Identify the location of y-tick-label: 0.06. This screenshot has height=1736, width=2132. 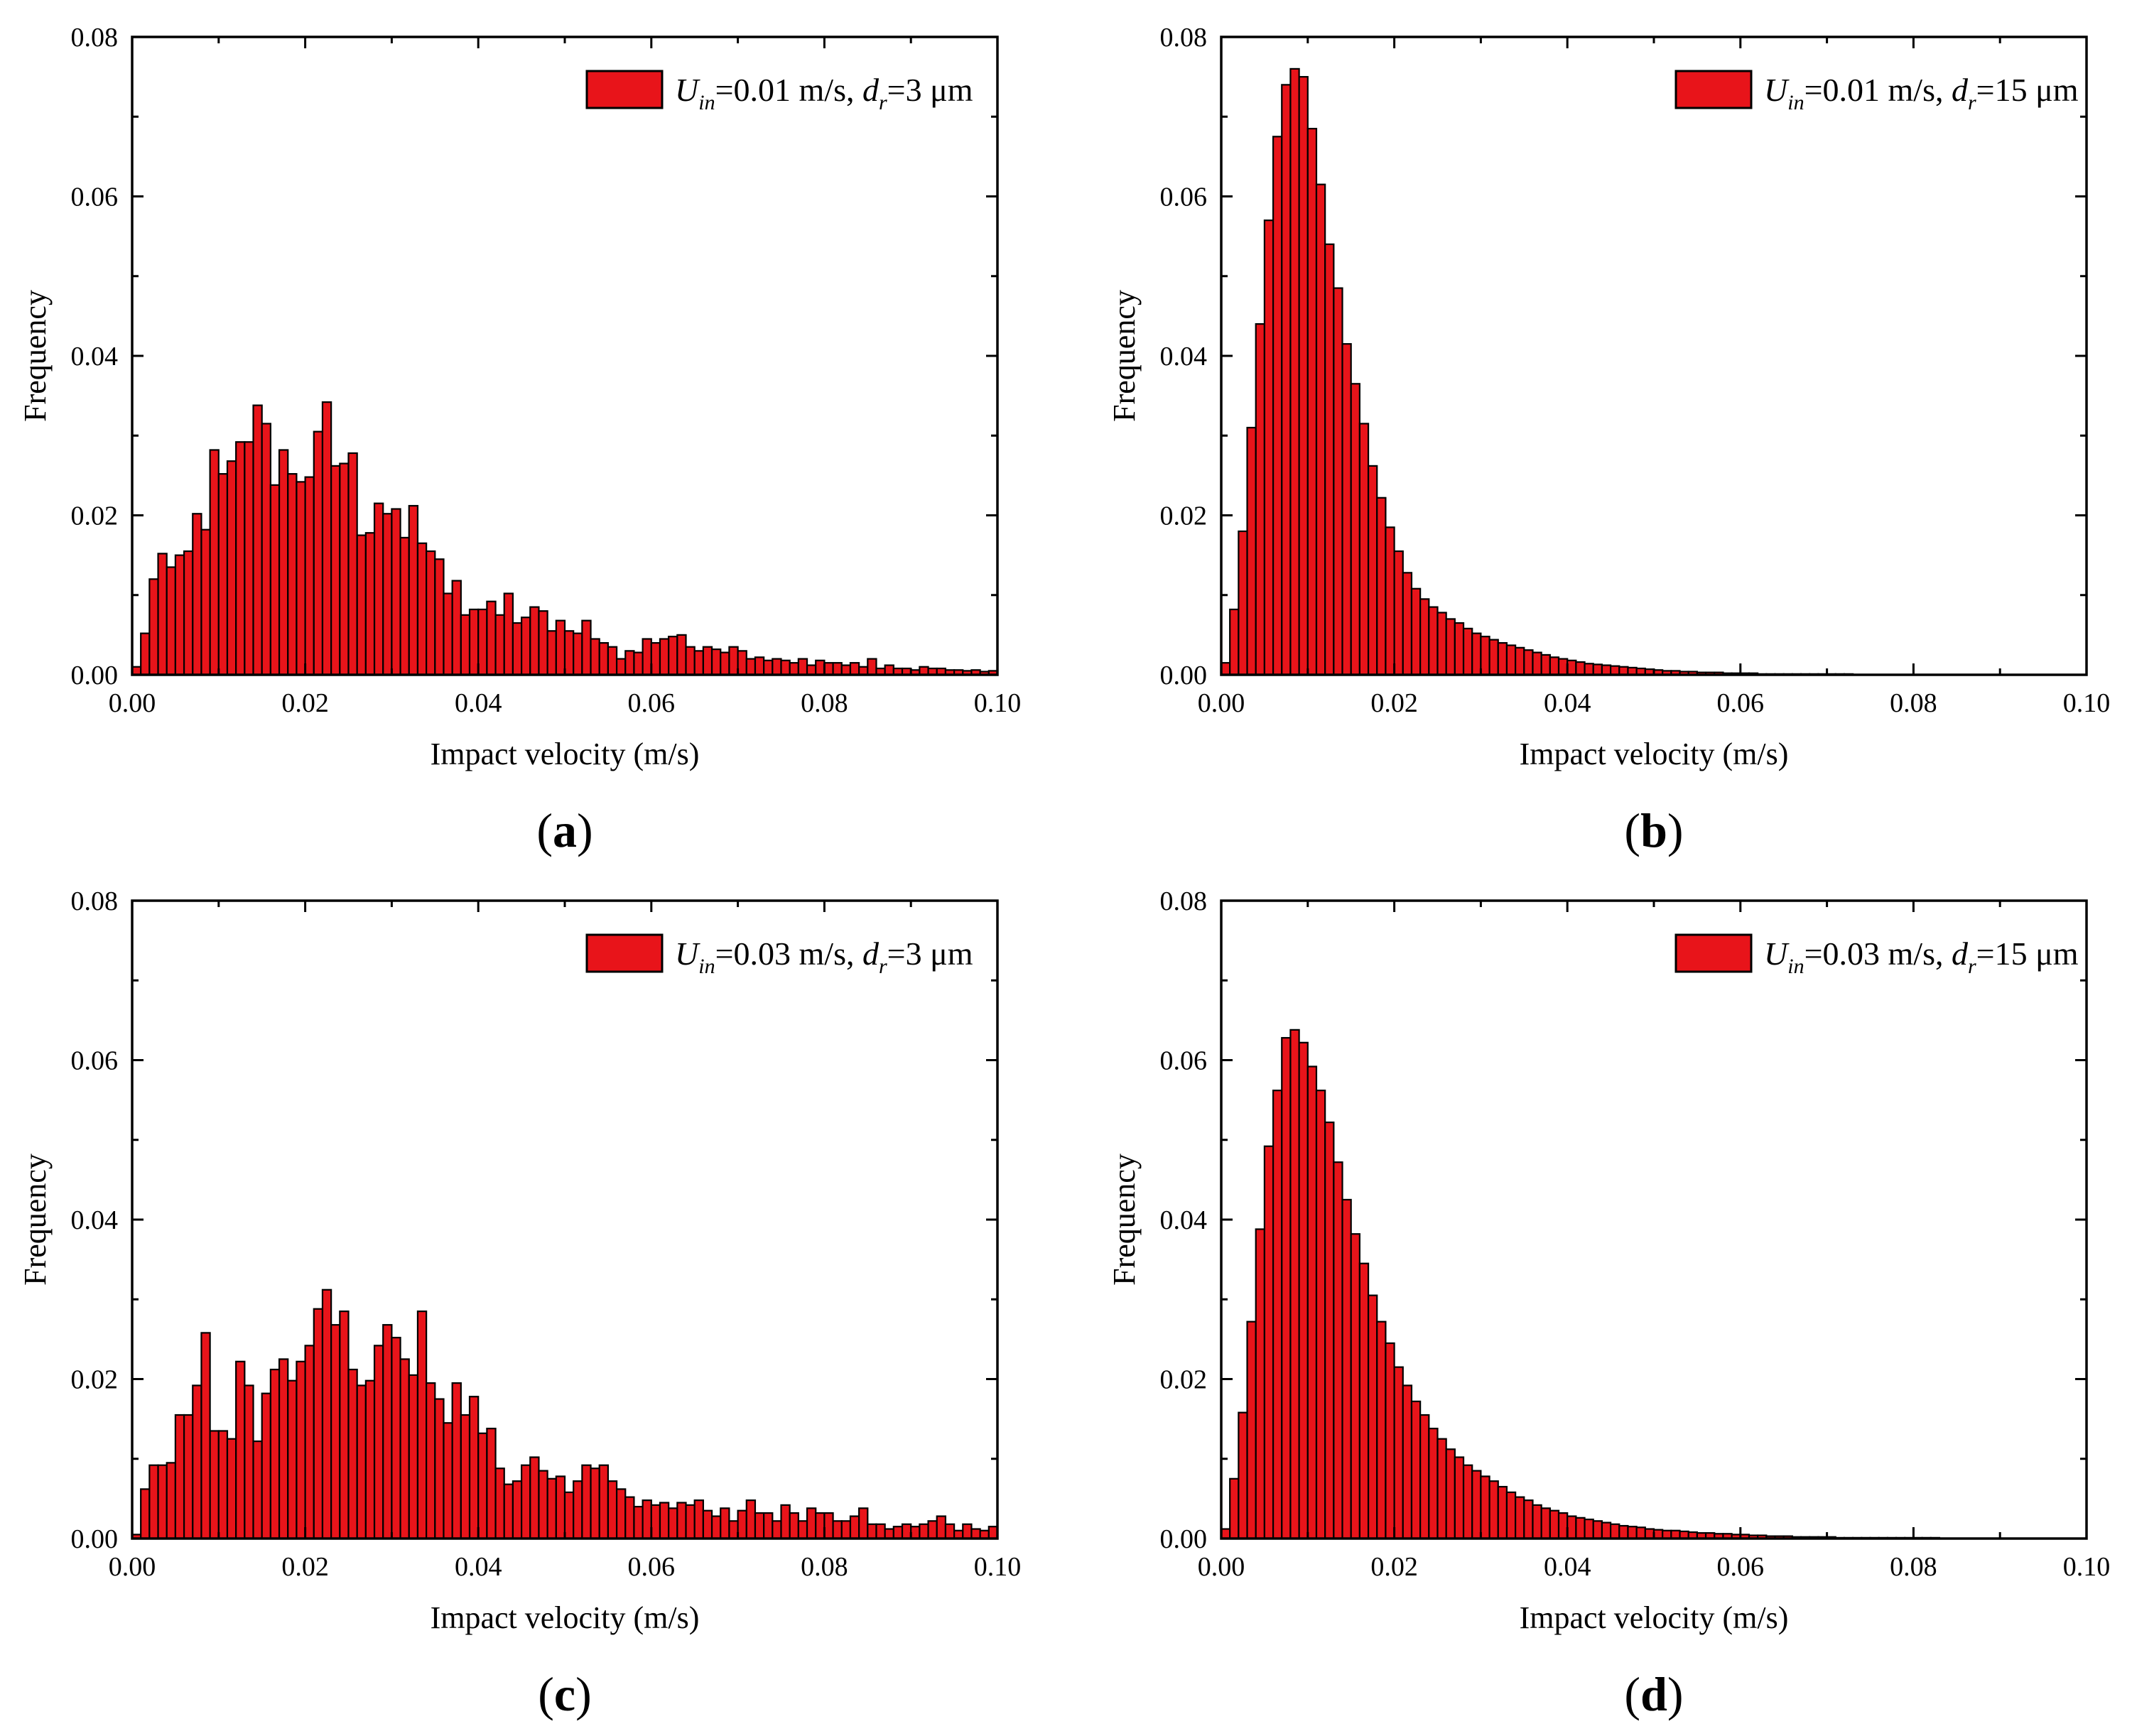
(1184, 1061).